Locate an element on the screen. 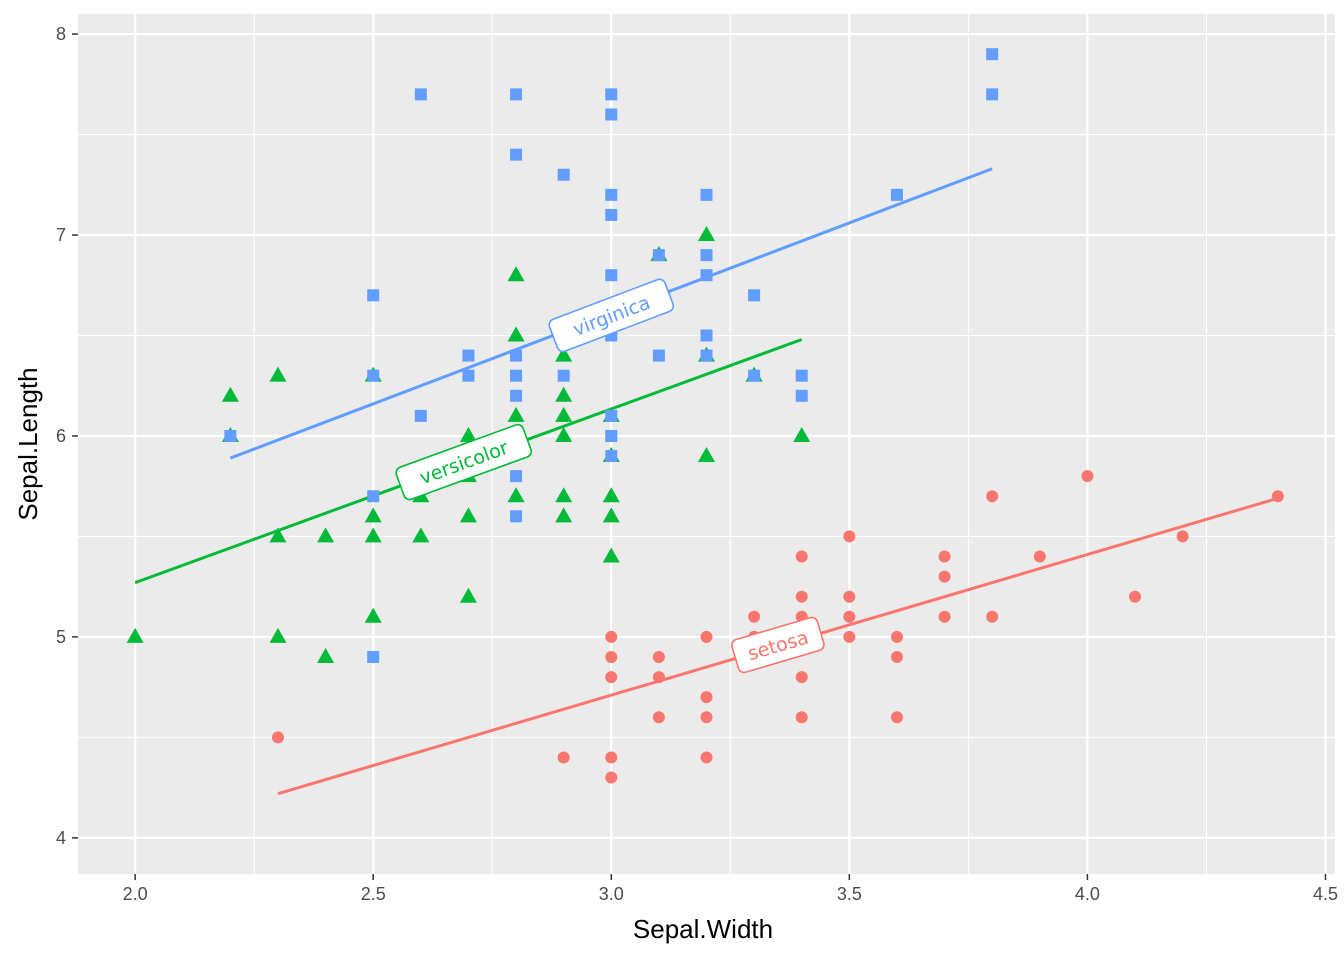 The width and height of the screenshot is (1344, 960). y-tick-label: 8 is located at coordinates (61, 34).